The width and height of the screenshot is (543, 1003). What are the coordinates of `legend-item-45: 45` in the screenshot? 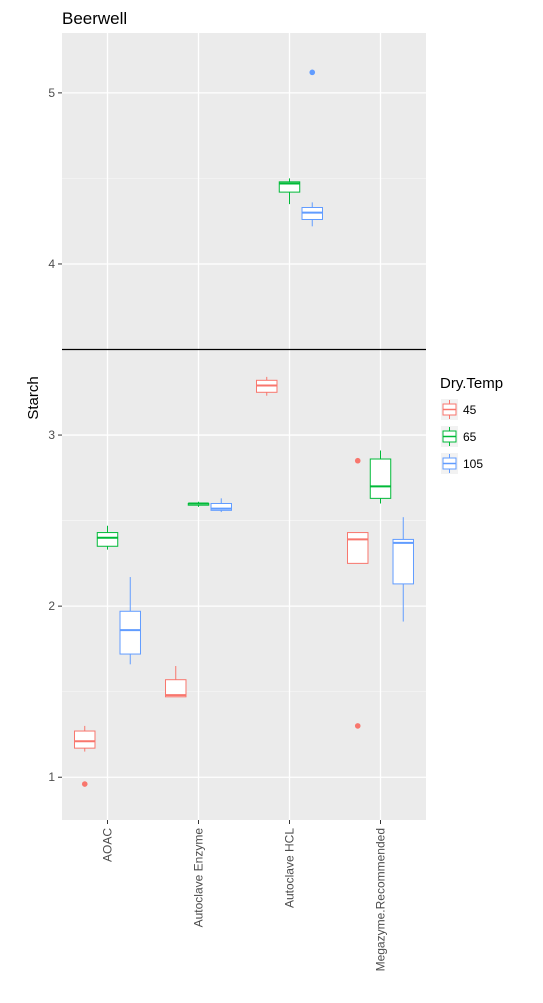 It's located at (459, 409).